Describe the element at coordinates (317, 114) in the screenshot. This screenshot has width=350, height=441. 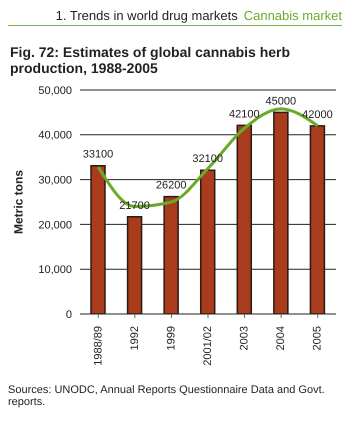
I see `data-label: 42000` at that location.